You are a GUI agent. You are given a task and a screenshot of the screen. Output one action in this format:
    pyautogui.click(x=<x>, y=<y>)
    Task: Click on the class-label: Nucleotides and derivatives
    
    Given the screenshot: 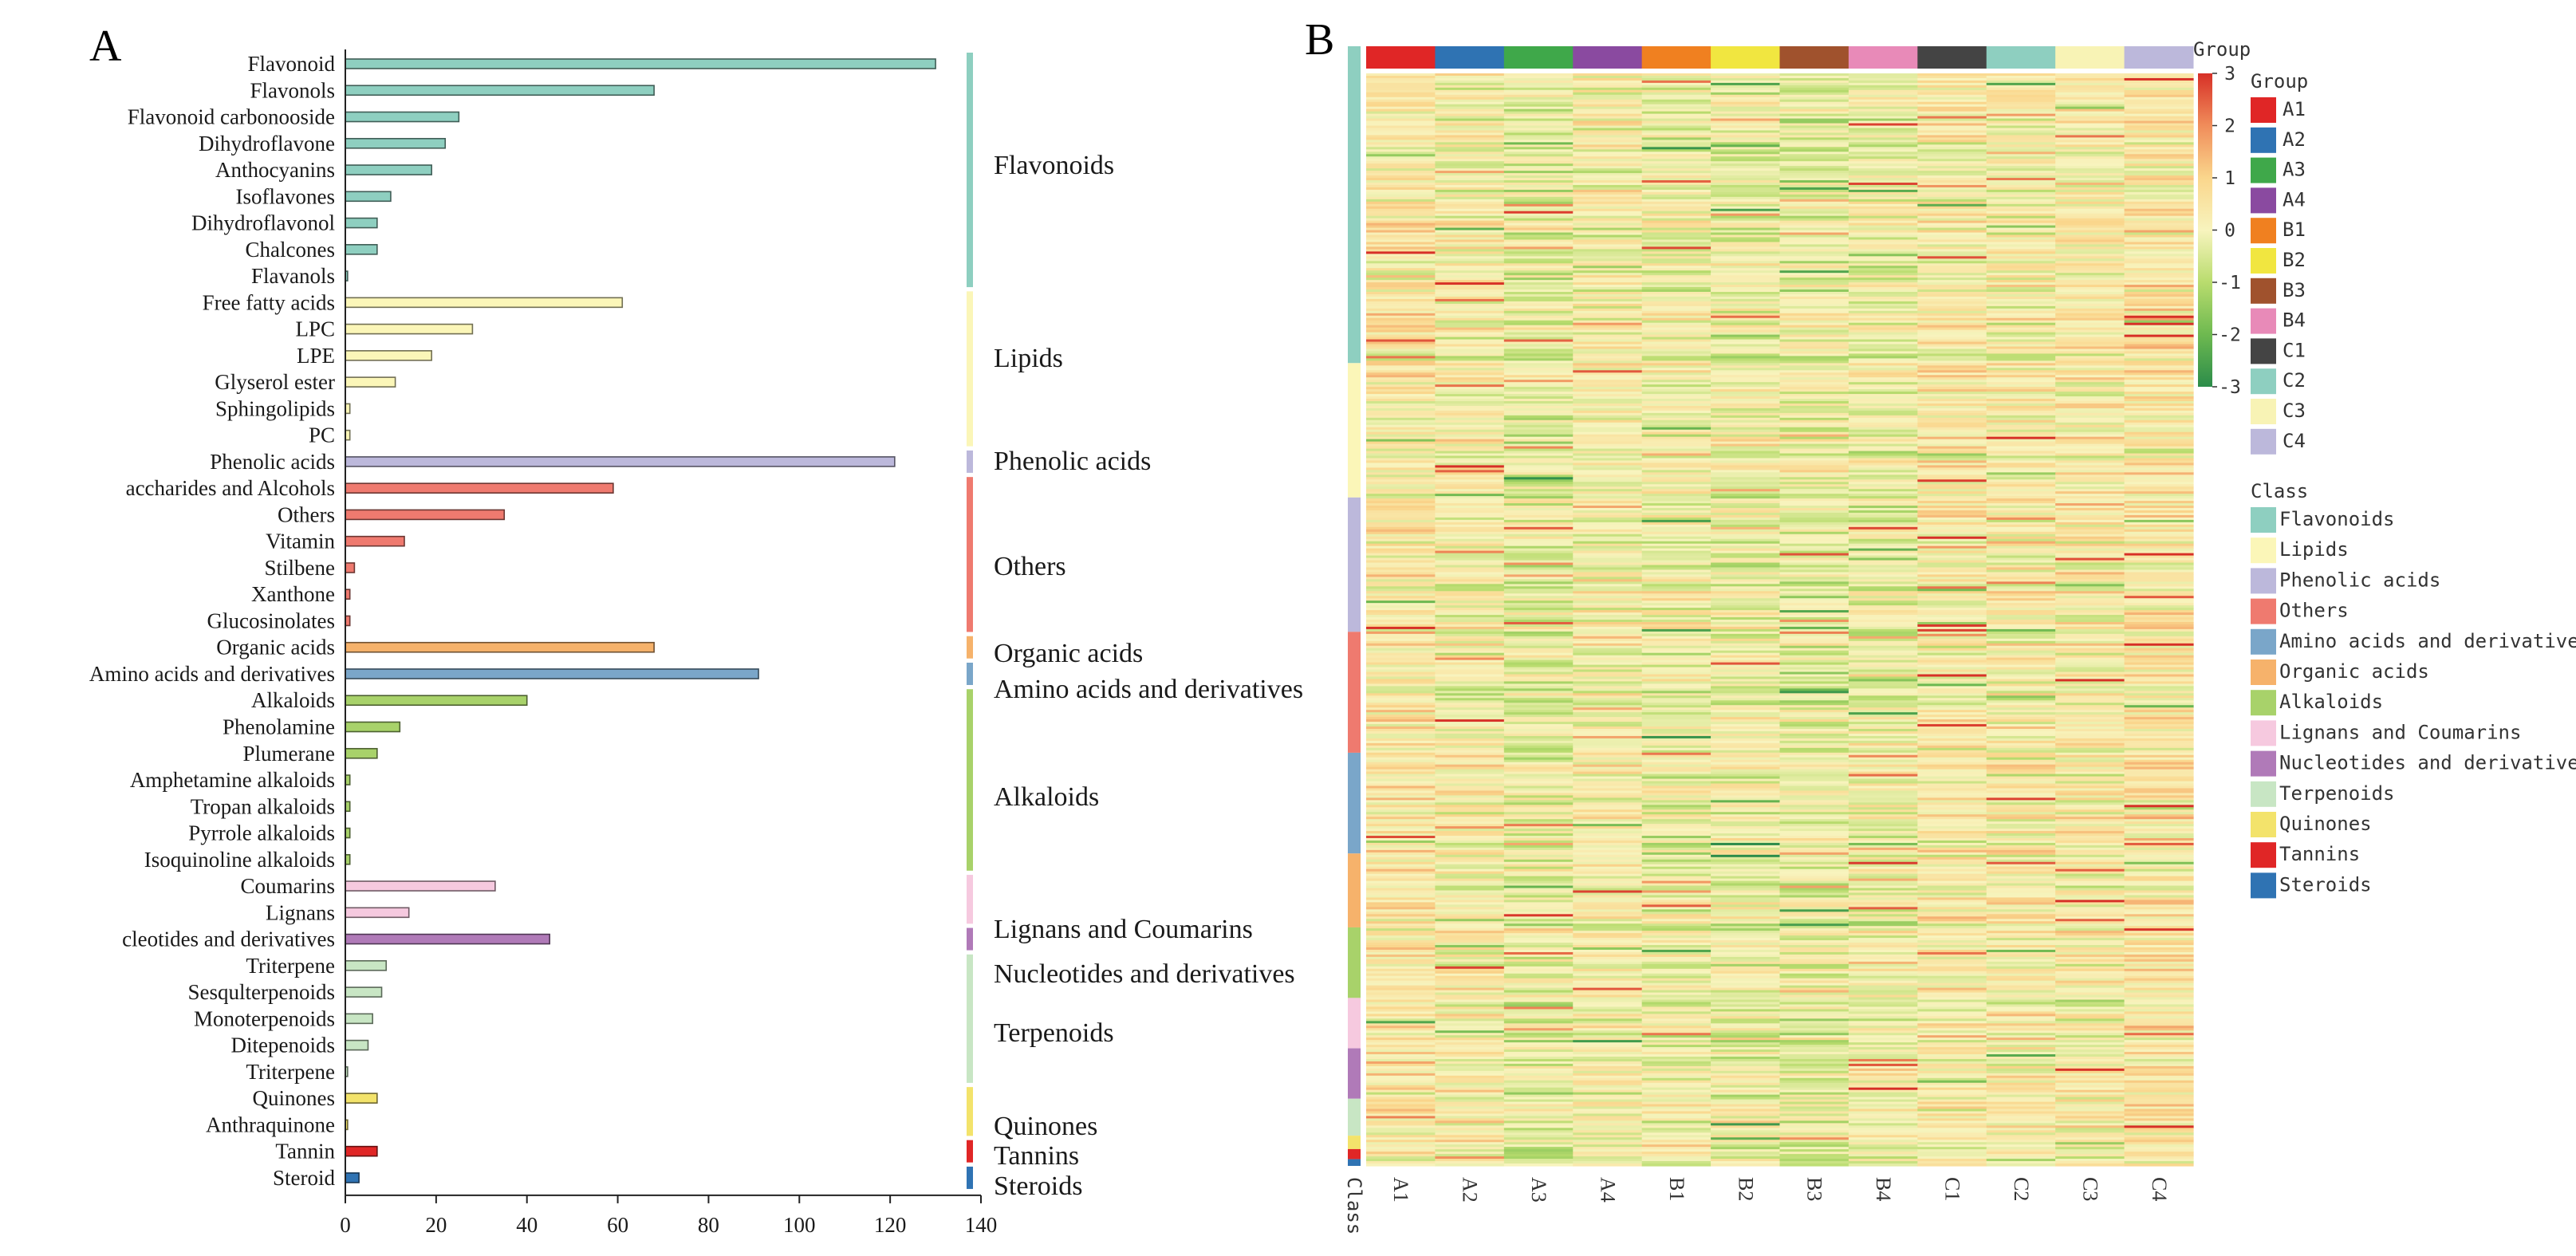 What is the action you would take?
    pyautogui.click(x=1144, y=974)
    